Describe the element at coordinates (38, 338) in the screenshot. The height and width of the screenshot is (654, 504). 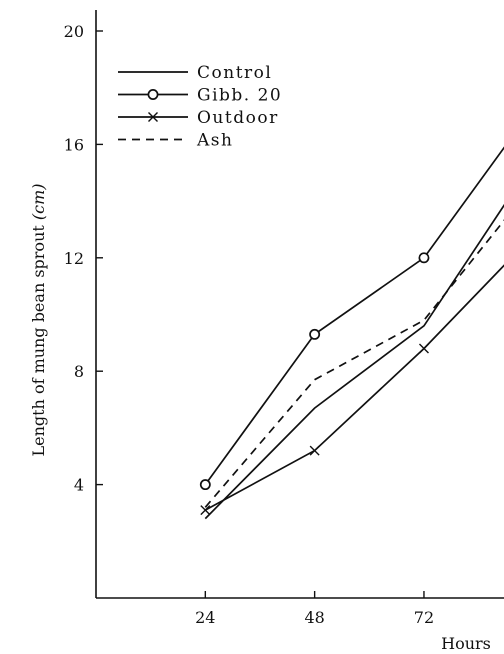
I see `y-axis-label-text: Length of mung bean sprout` at that location.